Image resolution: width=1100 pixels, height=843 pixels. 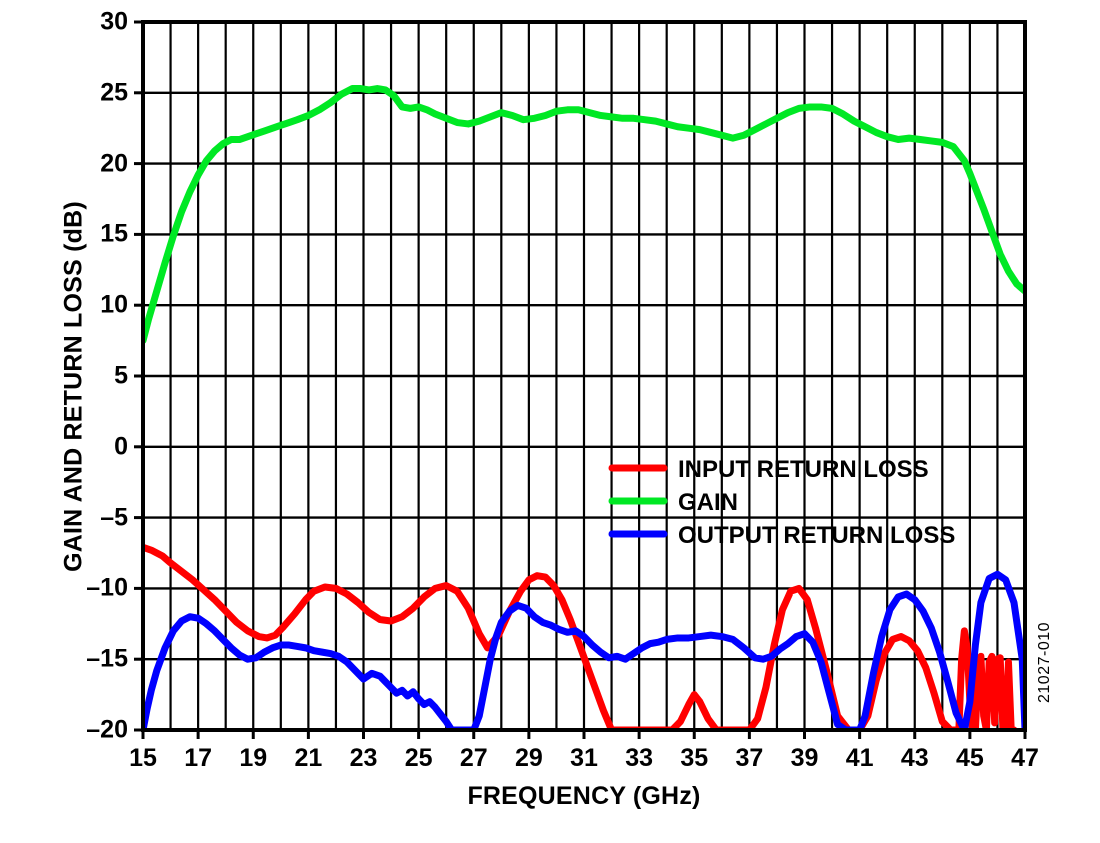 What do you see at coordinates (198, 758) in the screenshot?
I see `x-tick-label: 17` at bounding box center [198, 758].